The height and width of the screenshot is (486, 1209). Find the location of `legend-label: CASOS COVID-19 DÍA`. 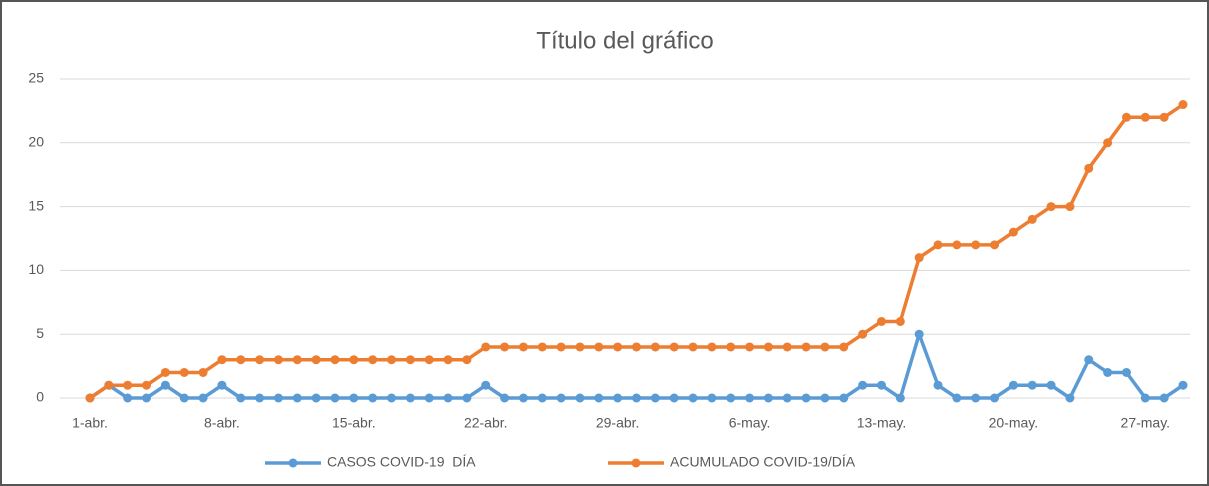

legend-label: CASOS COVID-19 DÍA is located at coordinates (401, 462).